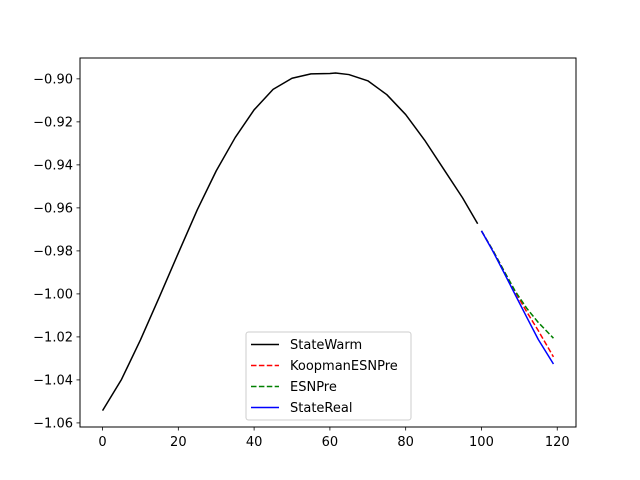  I want to click on legend: StateWarm KoopmanESNPre ESNPre StateReal, so click(328, 376).